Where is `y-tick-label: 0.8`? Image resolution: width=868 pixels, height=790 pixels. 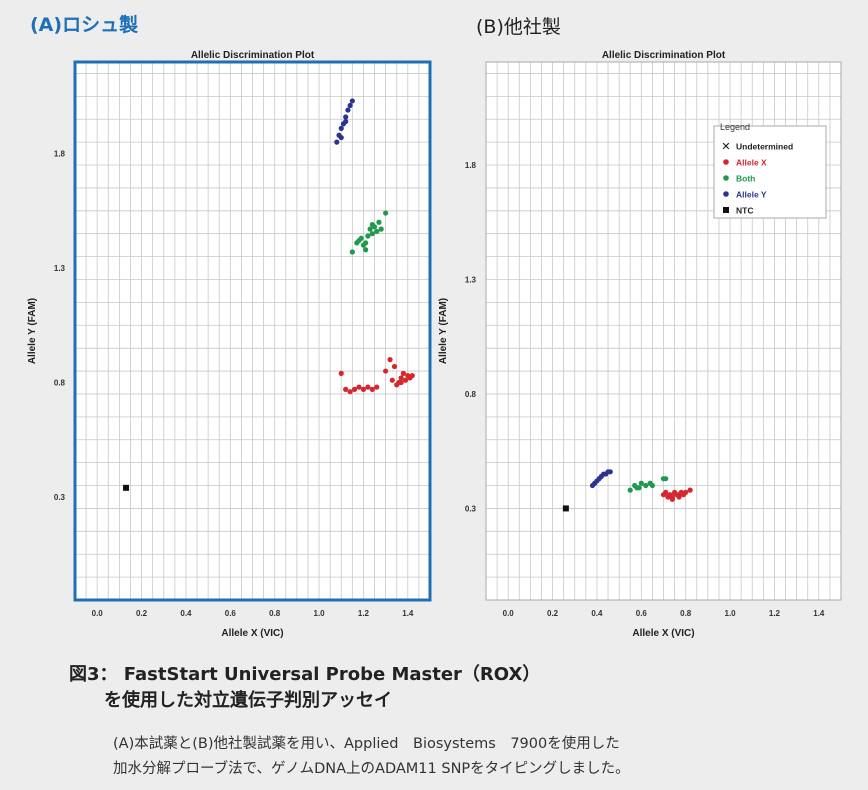 y-tick-label: 0.8 is located at coordinates (60, 383).